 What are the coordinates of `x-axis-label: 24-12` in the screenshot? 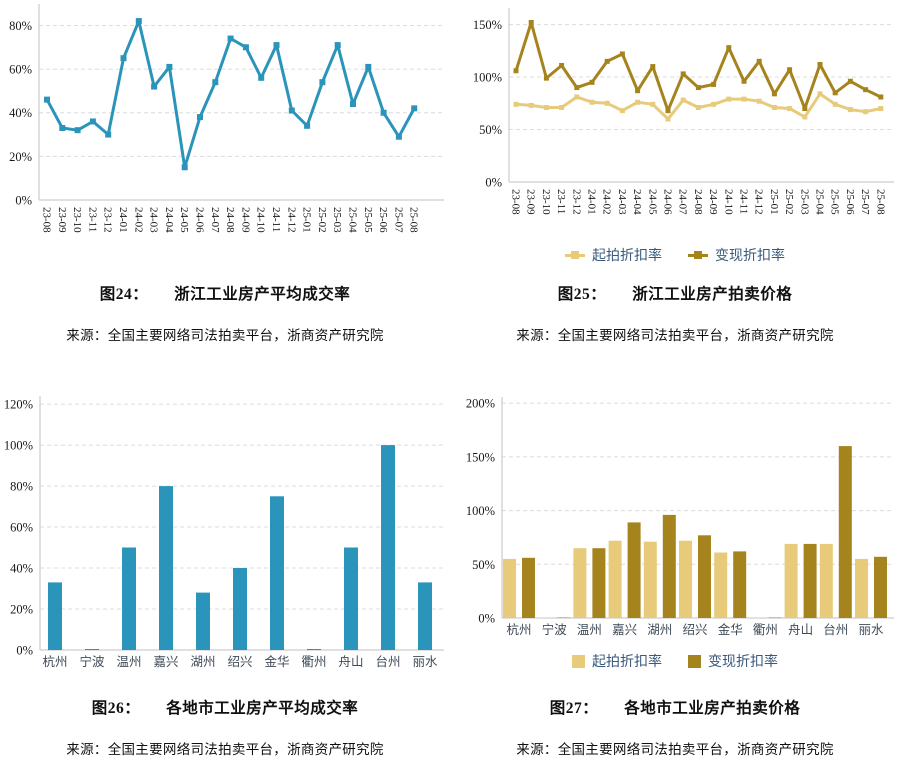 It's located at (291, 220).